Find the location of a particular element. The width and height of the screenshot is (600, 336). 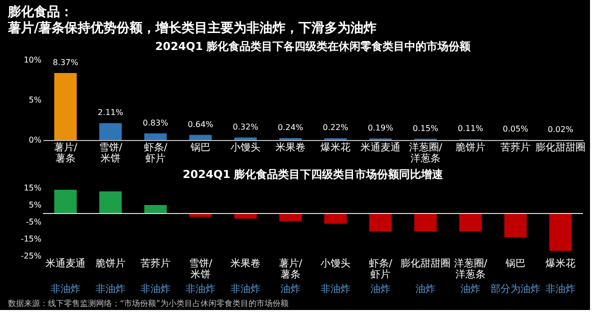

data-label: 0.83% is located at coordinates (155, 123).